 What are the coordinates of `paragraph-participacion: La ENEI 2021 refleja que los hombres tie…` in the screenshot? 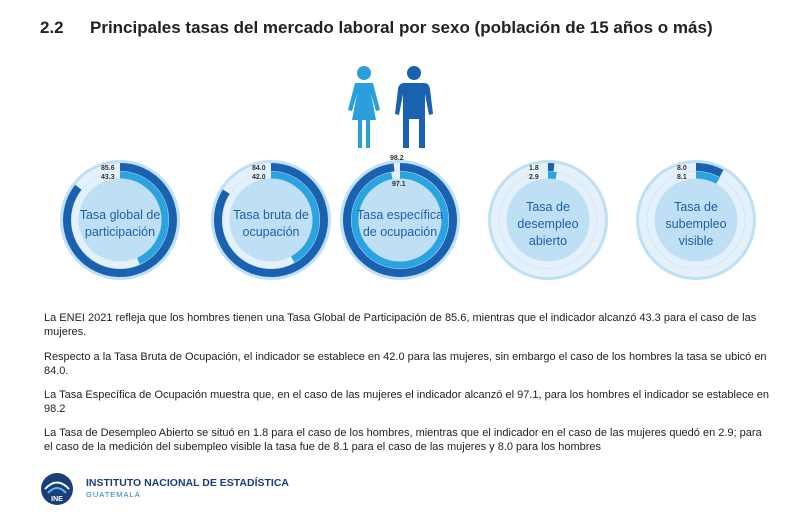 It's located at (400, 325).